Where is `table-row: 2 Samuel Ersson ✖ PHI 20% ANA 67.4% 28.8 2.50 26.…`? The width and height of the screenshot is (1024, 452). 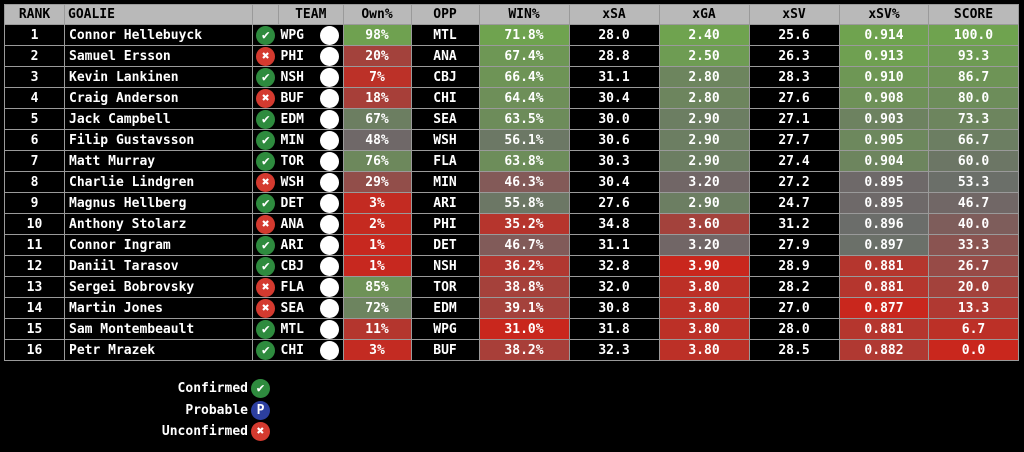
table-row: 2 Samuel Ersson ✖ PHI 20% ANA 67.4% 28.8 2.50 26.… is located at coordinates (467, 56).